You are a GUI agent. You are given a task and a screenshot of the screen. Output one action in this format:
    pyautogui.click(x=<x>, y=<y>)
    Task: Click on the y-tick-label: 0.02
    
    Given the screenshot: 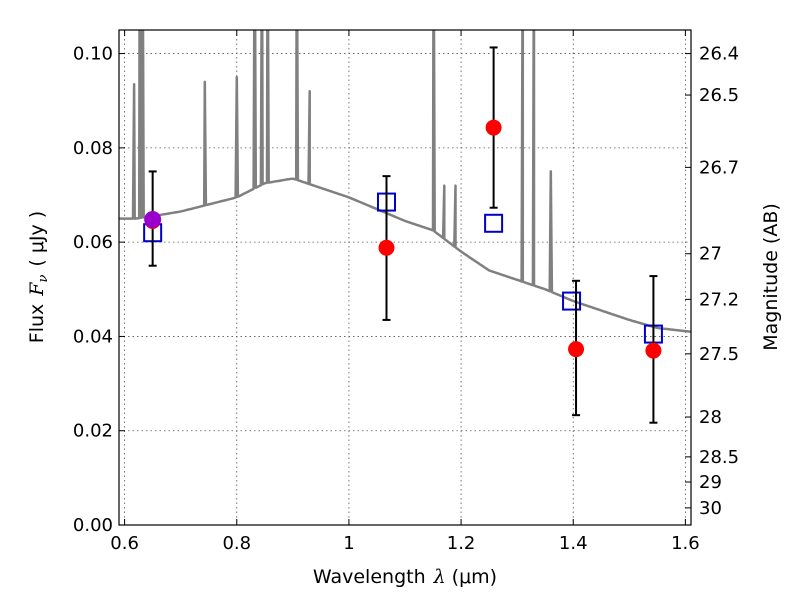 What is the action you would take?
    pyautogui.click(x=93, y=431)
    